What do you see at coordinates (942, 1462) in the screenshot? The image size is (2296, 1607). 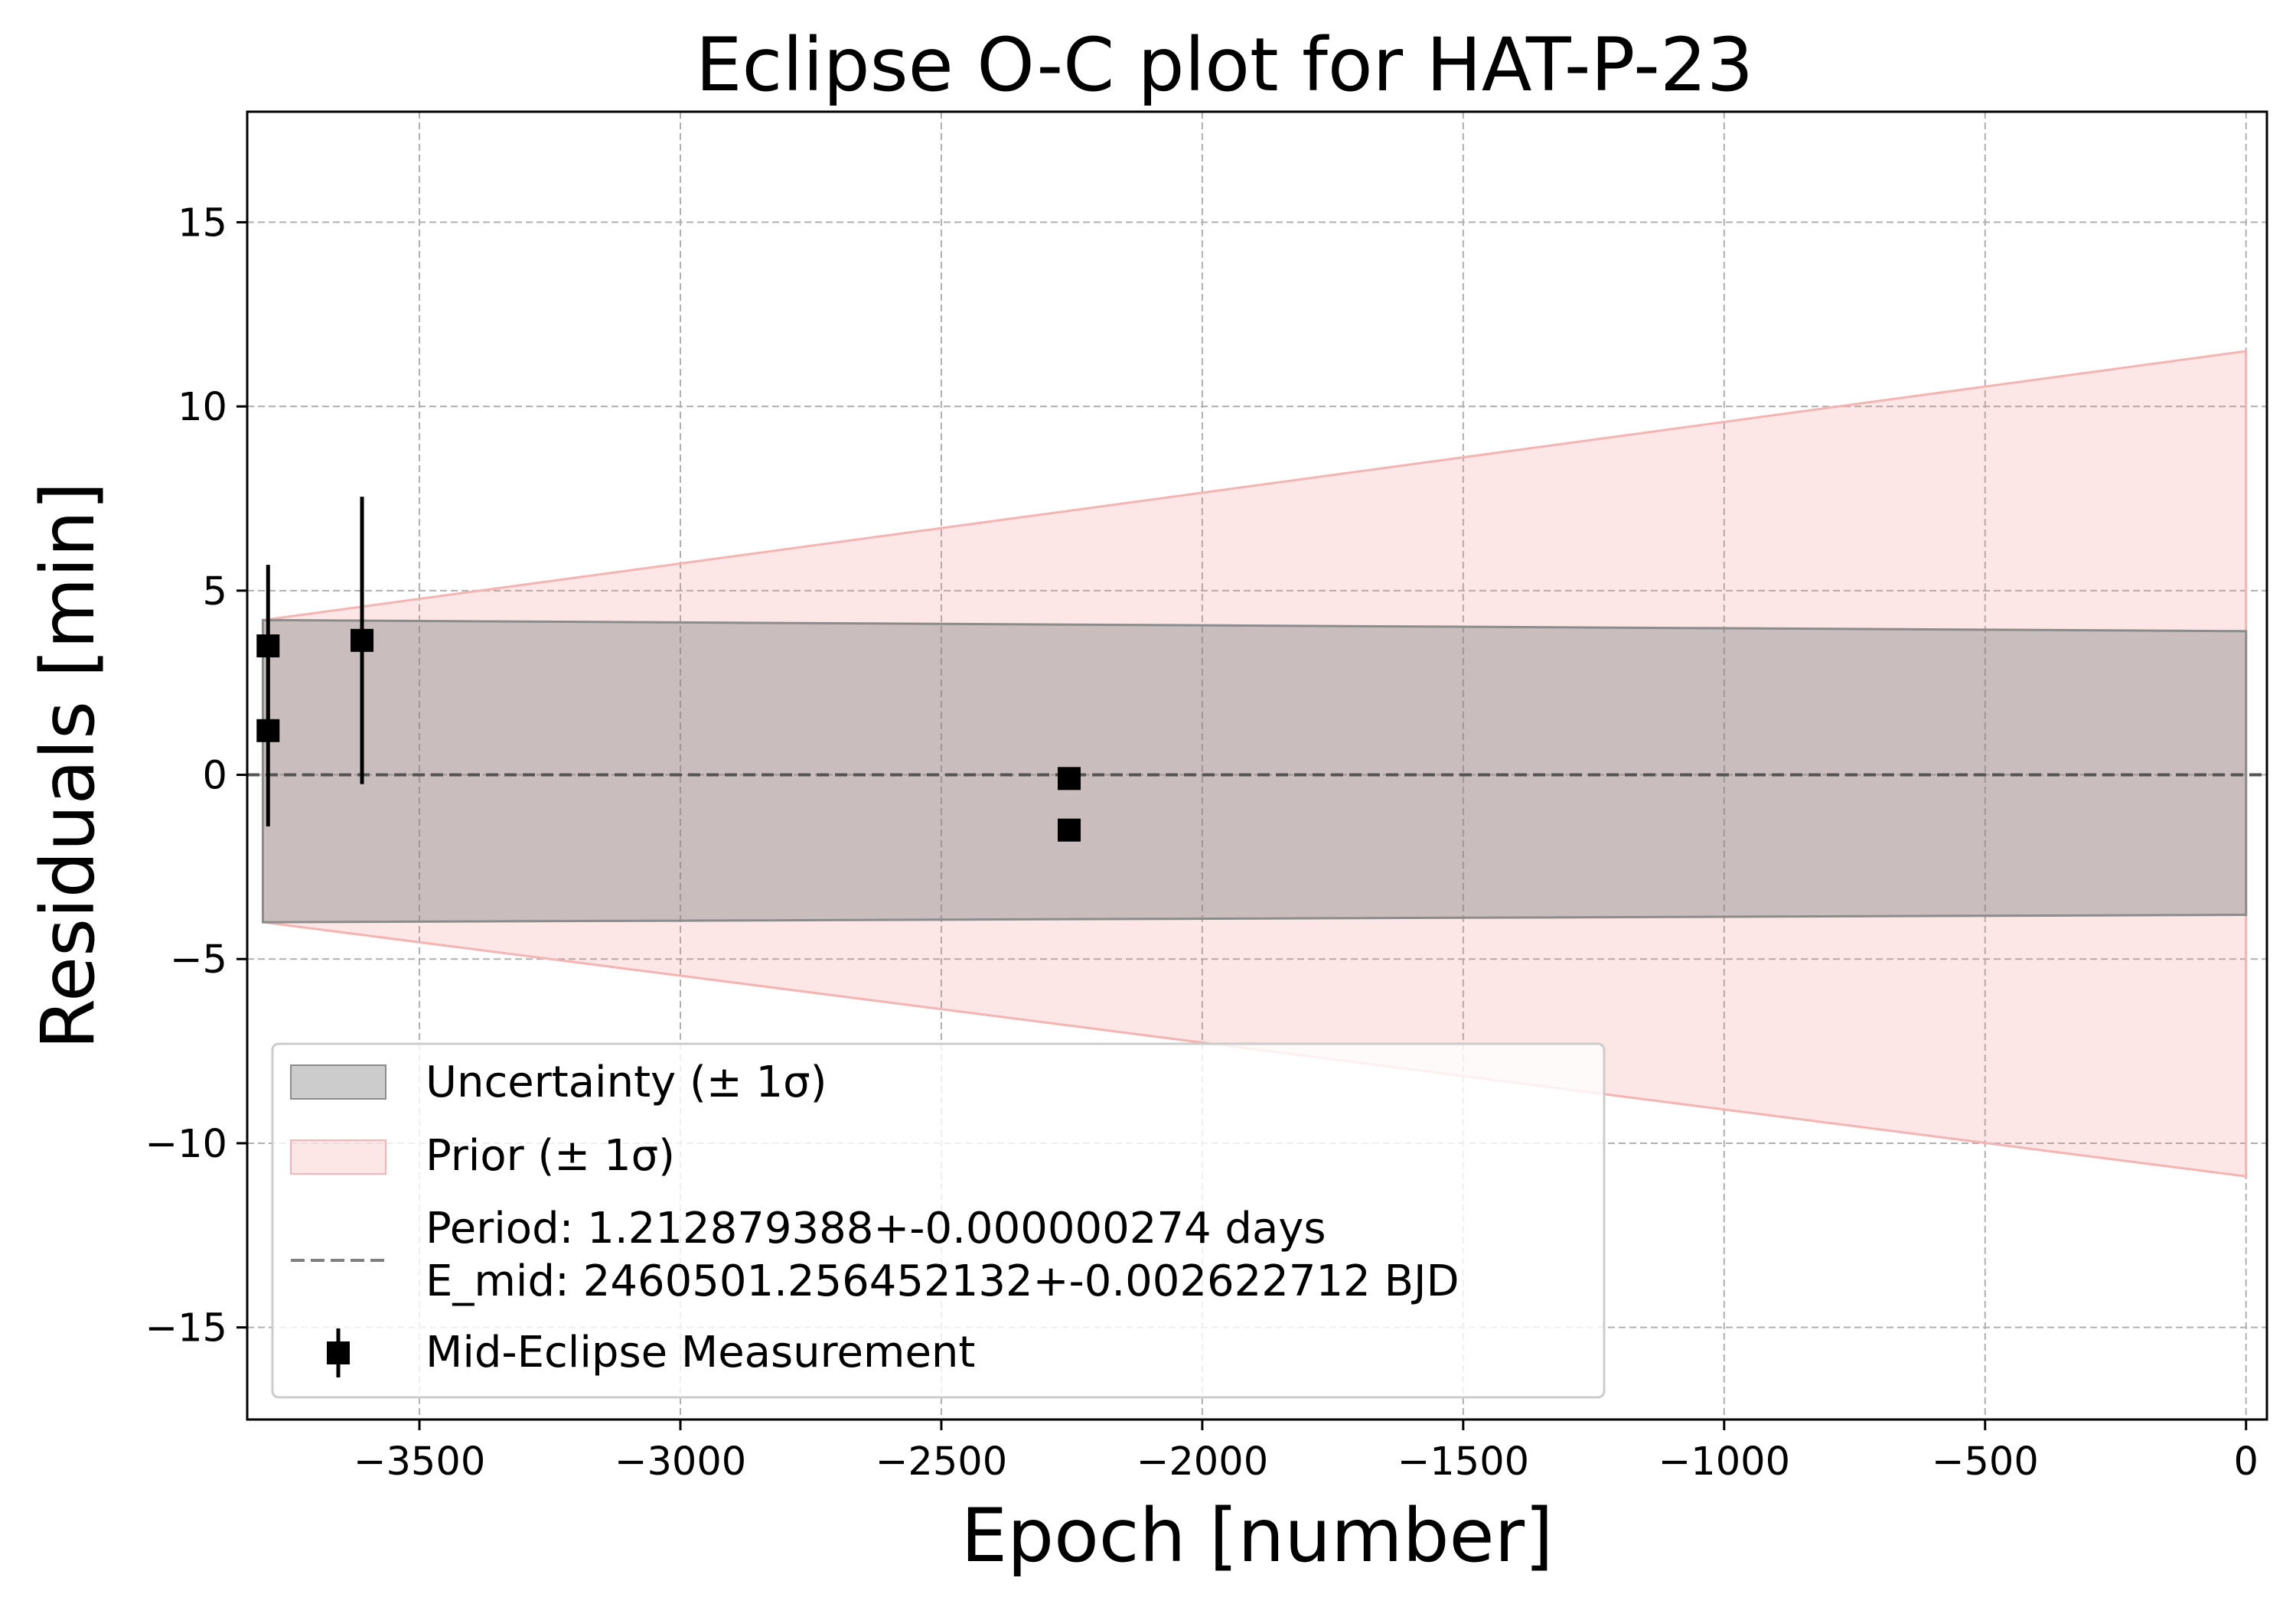 I see `x-tick-label: −2500` at bounding box center [942, 1462].